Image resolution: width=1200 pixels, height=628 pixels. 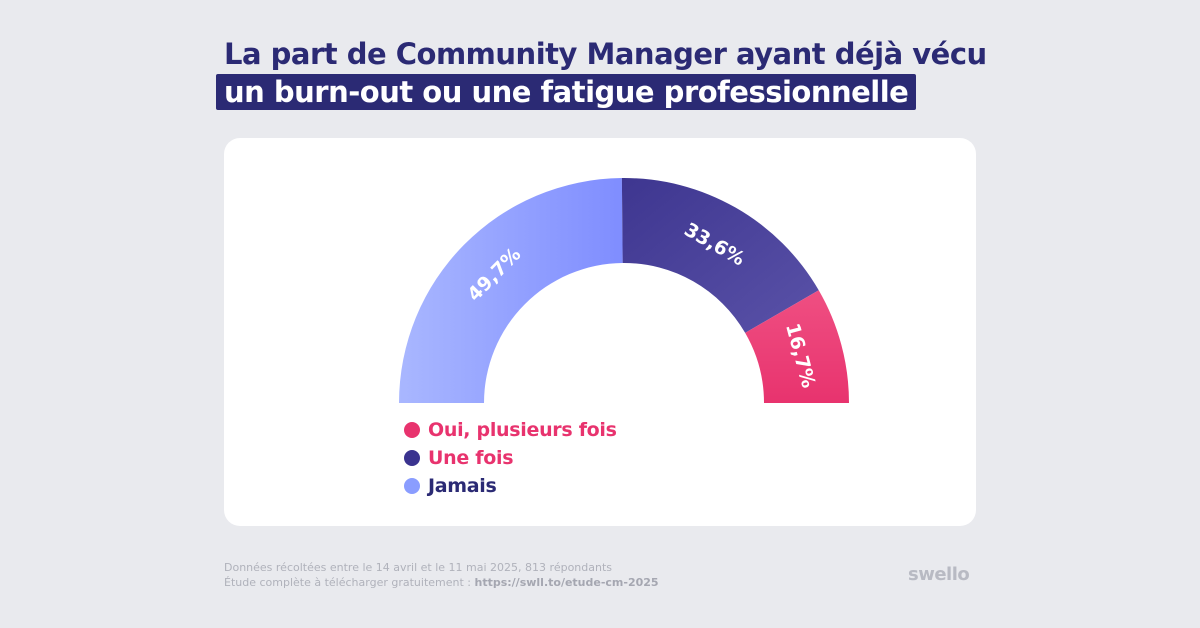 I want to click on legend-label: Une fois, so click(x=471, y=458).